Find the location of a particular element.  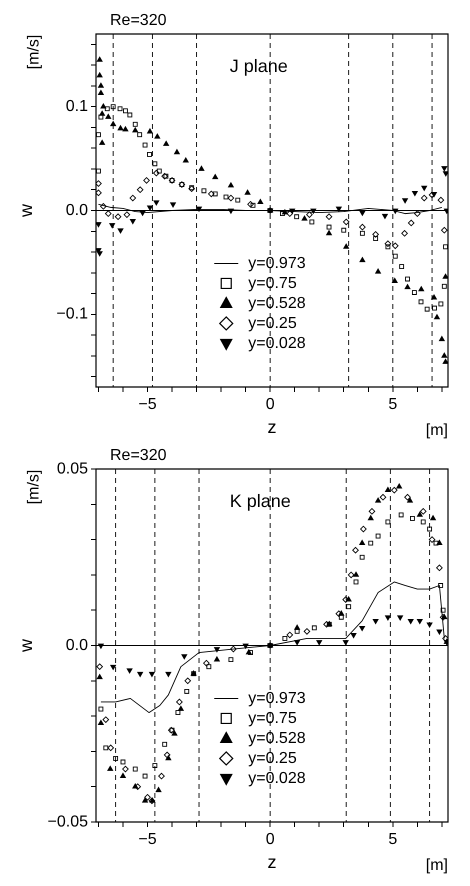

annotation: K plane is located at coordinates (260, 501).